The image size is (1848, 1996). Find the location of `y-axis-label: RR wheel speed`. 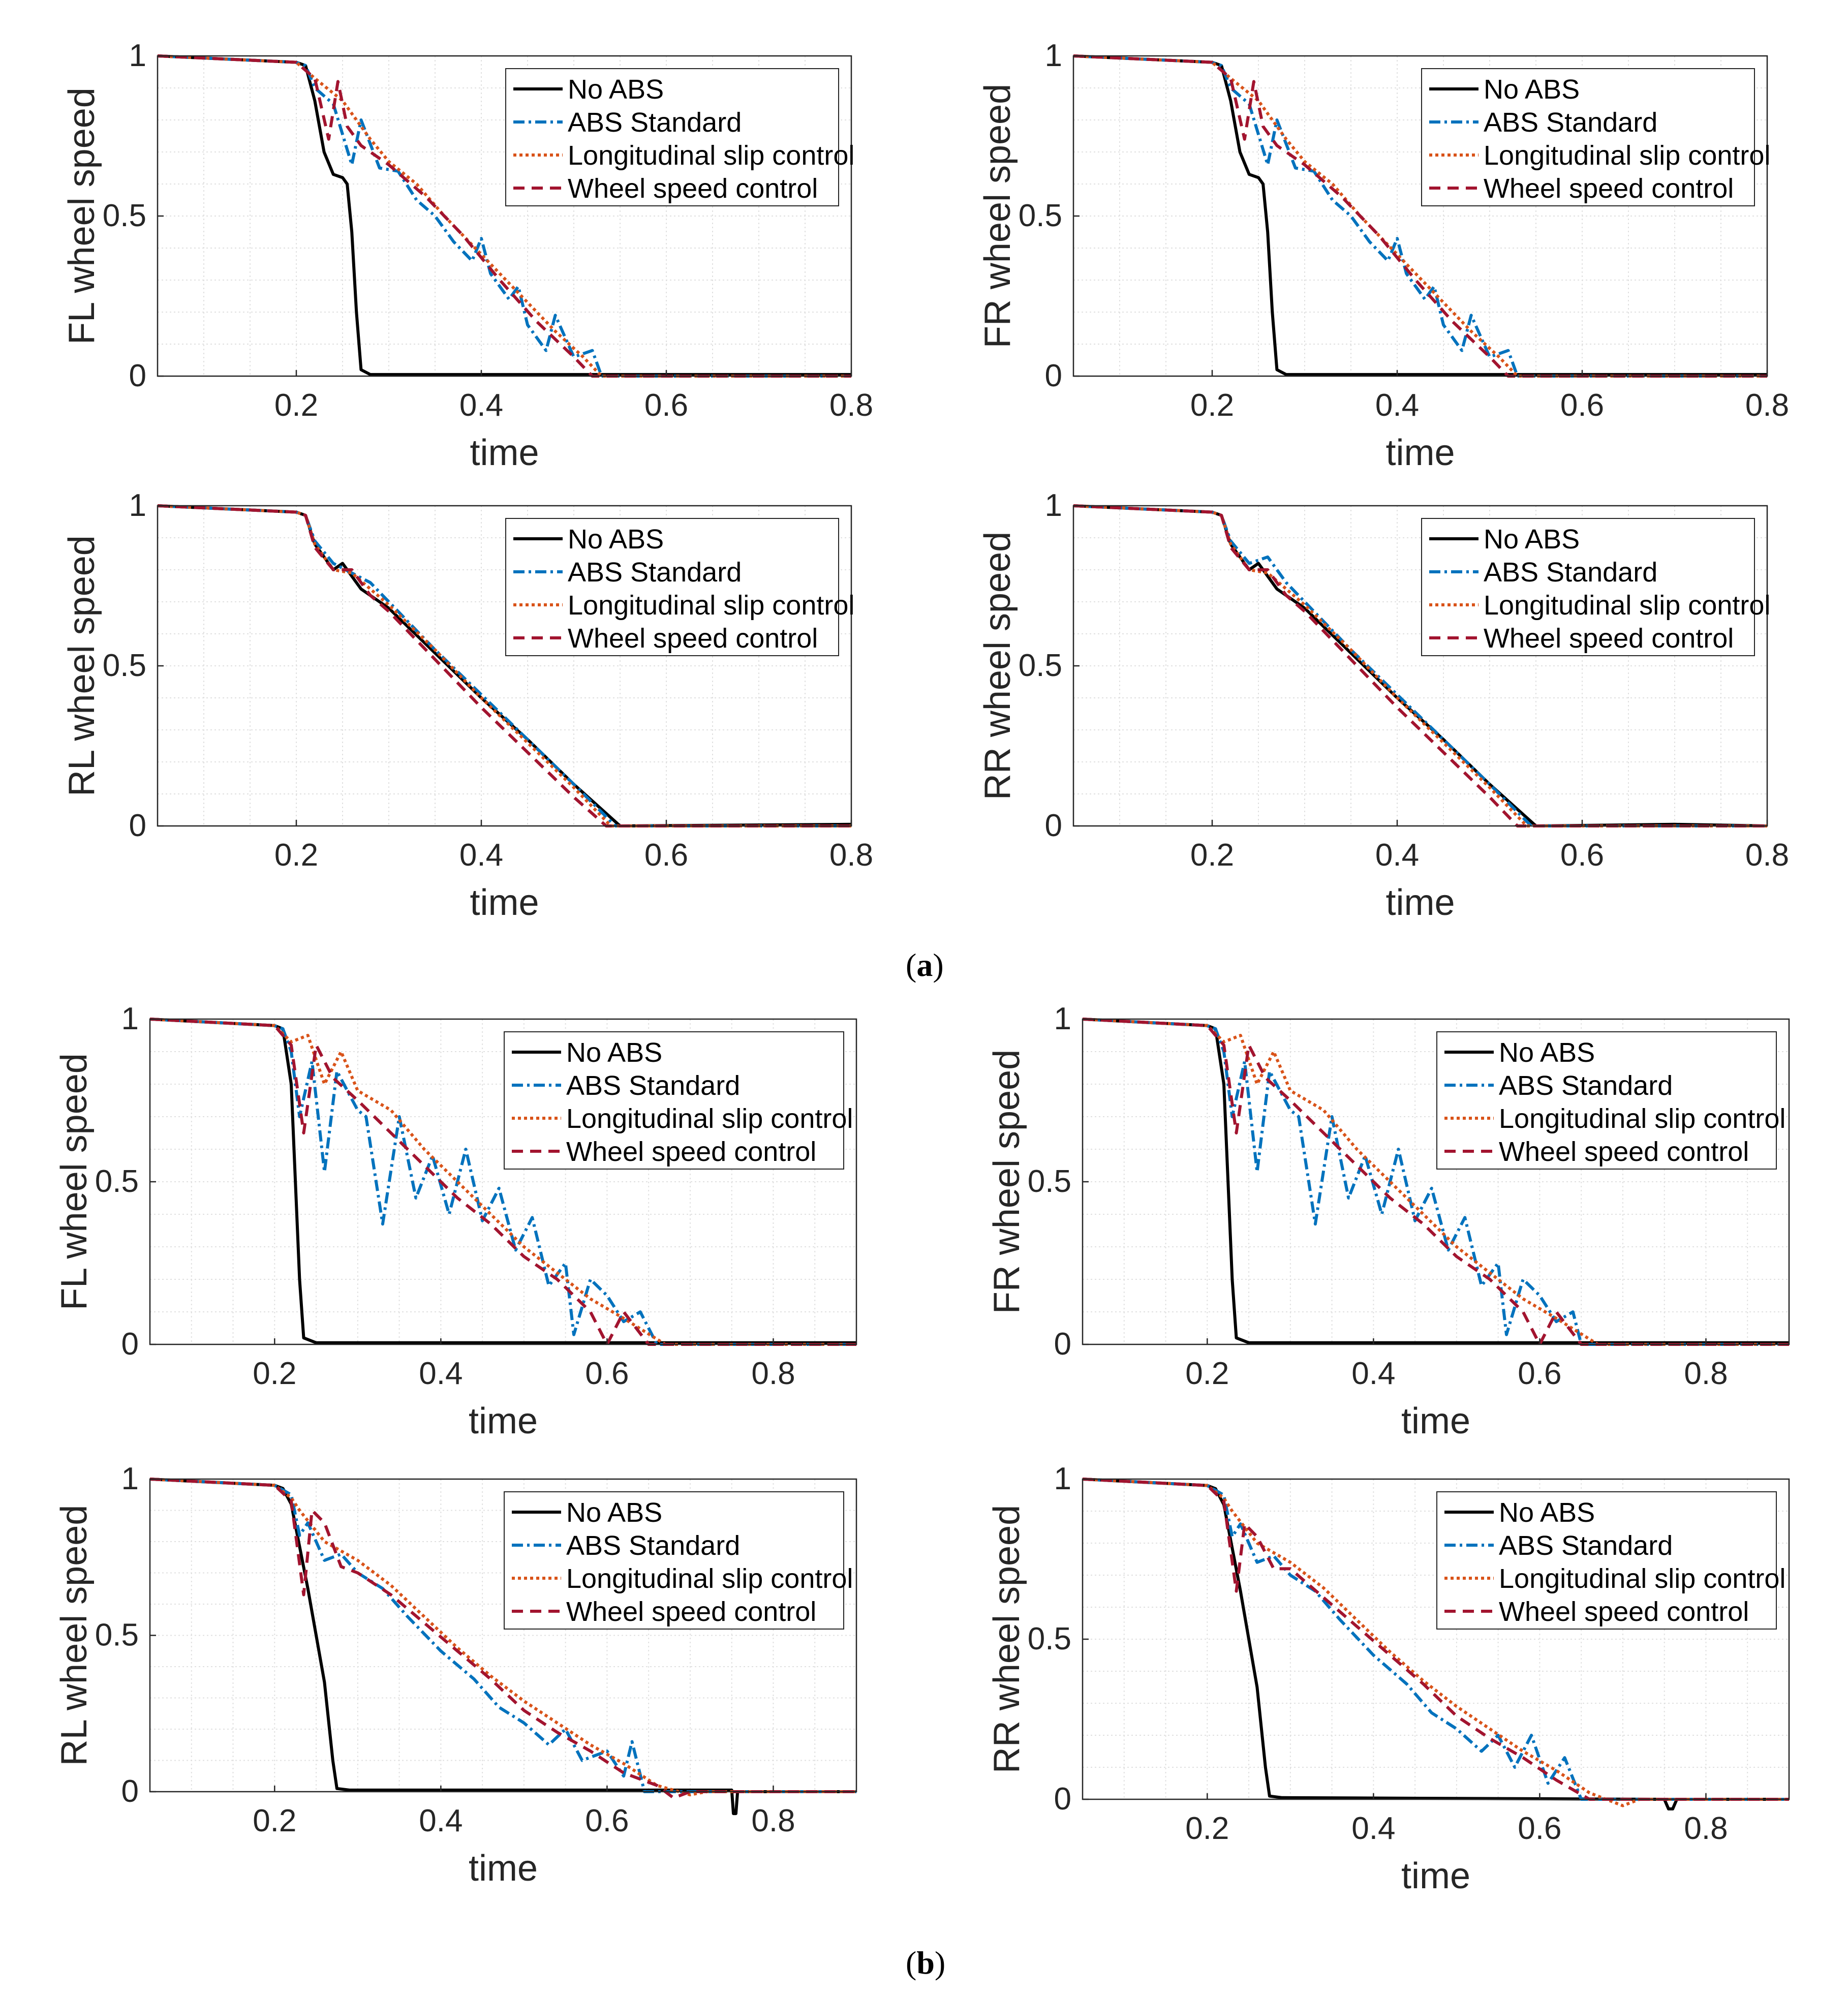

y-axis-label: RR wheel speed is located at coordinates (1007, 1639).